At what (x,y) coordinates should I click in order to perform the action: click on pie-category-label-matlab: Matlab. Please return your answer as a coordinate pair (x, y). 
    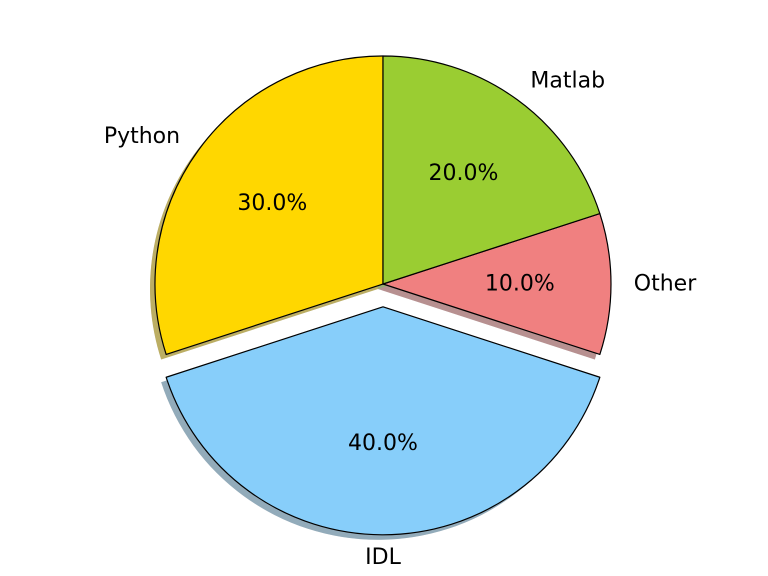
    Looking at the image, I should click on (567, 81).